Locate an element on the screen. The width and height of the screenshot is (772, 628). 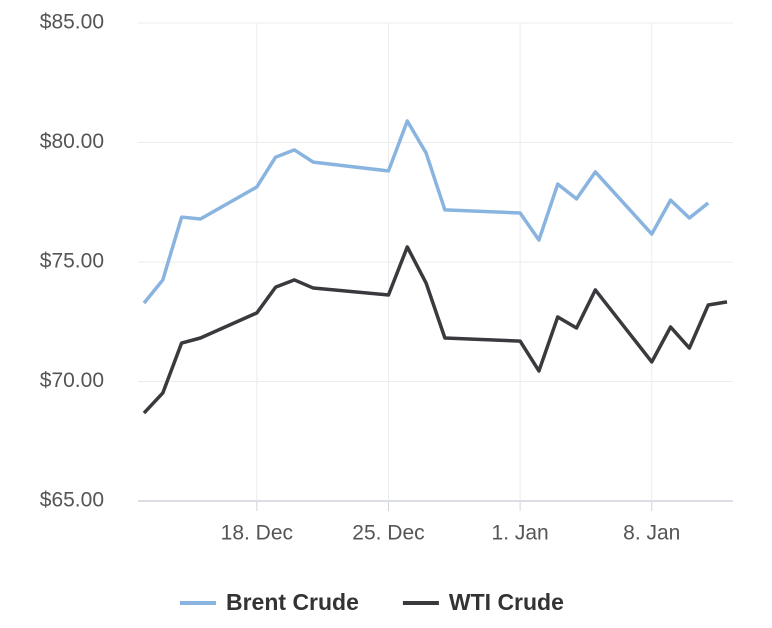
legend-label: WTI Crude is located at coordinates (506, 602).